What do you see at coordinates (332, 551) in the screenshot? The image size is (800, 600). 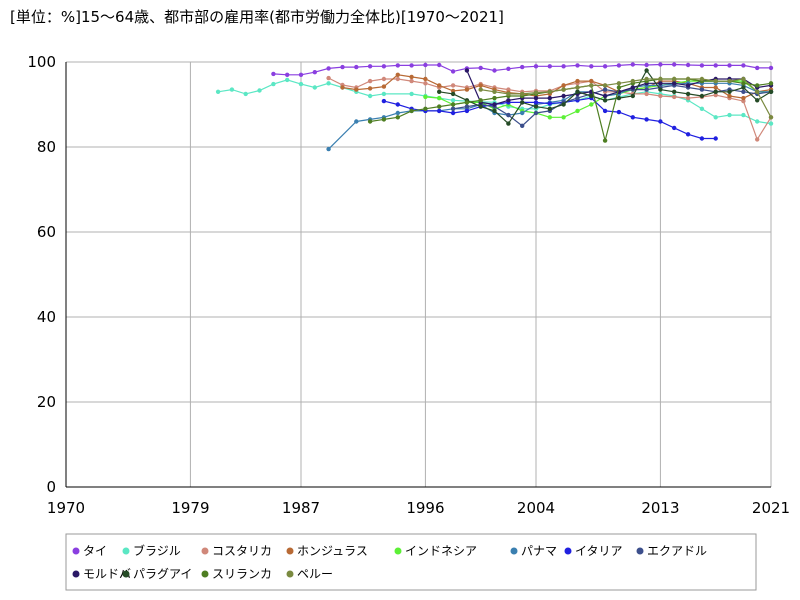 I see `legend-label: ホンジュラス` at bounding box center [332, 551].